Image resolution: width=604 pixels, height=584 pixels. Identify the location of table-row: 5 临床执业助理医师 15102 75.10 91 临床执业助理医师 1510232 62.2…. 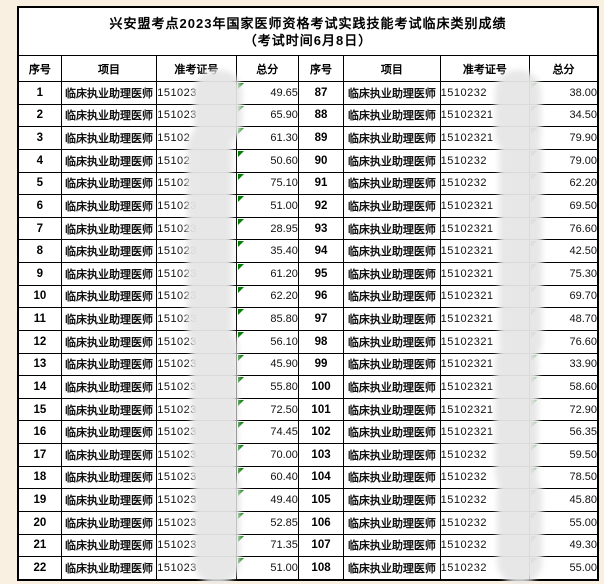
(308, 183).